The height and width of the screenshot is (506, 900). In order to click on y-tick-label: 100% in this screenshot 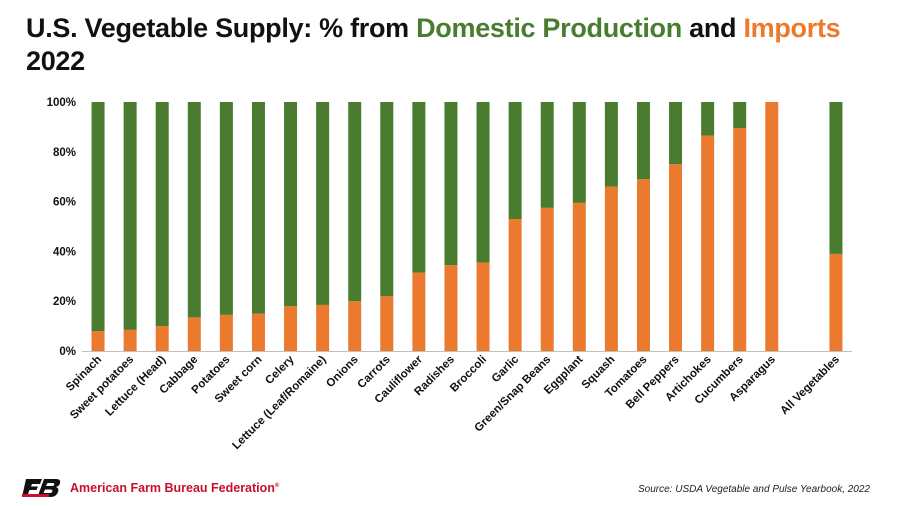, I will do `click(61, 103)`.